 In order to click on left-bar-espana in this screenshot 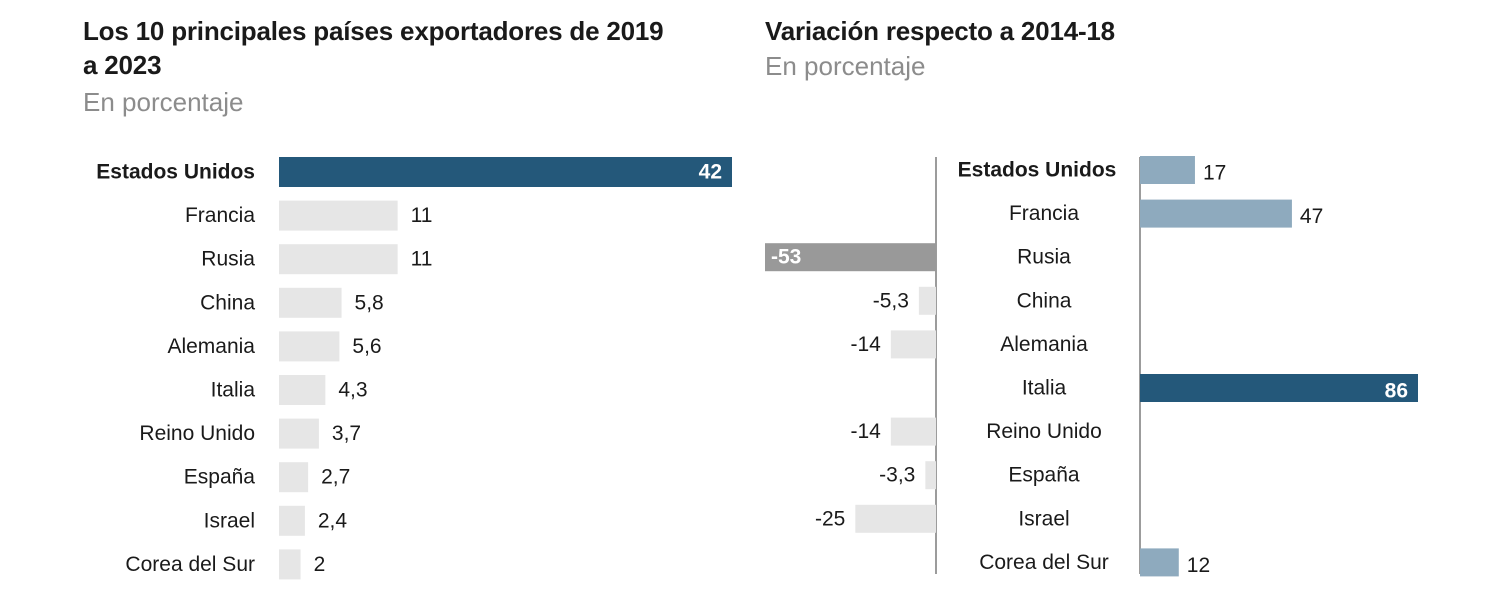, I will do `click(294, 477)`.